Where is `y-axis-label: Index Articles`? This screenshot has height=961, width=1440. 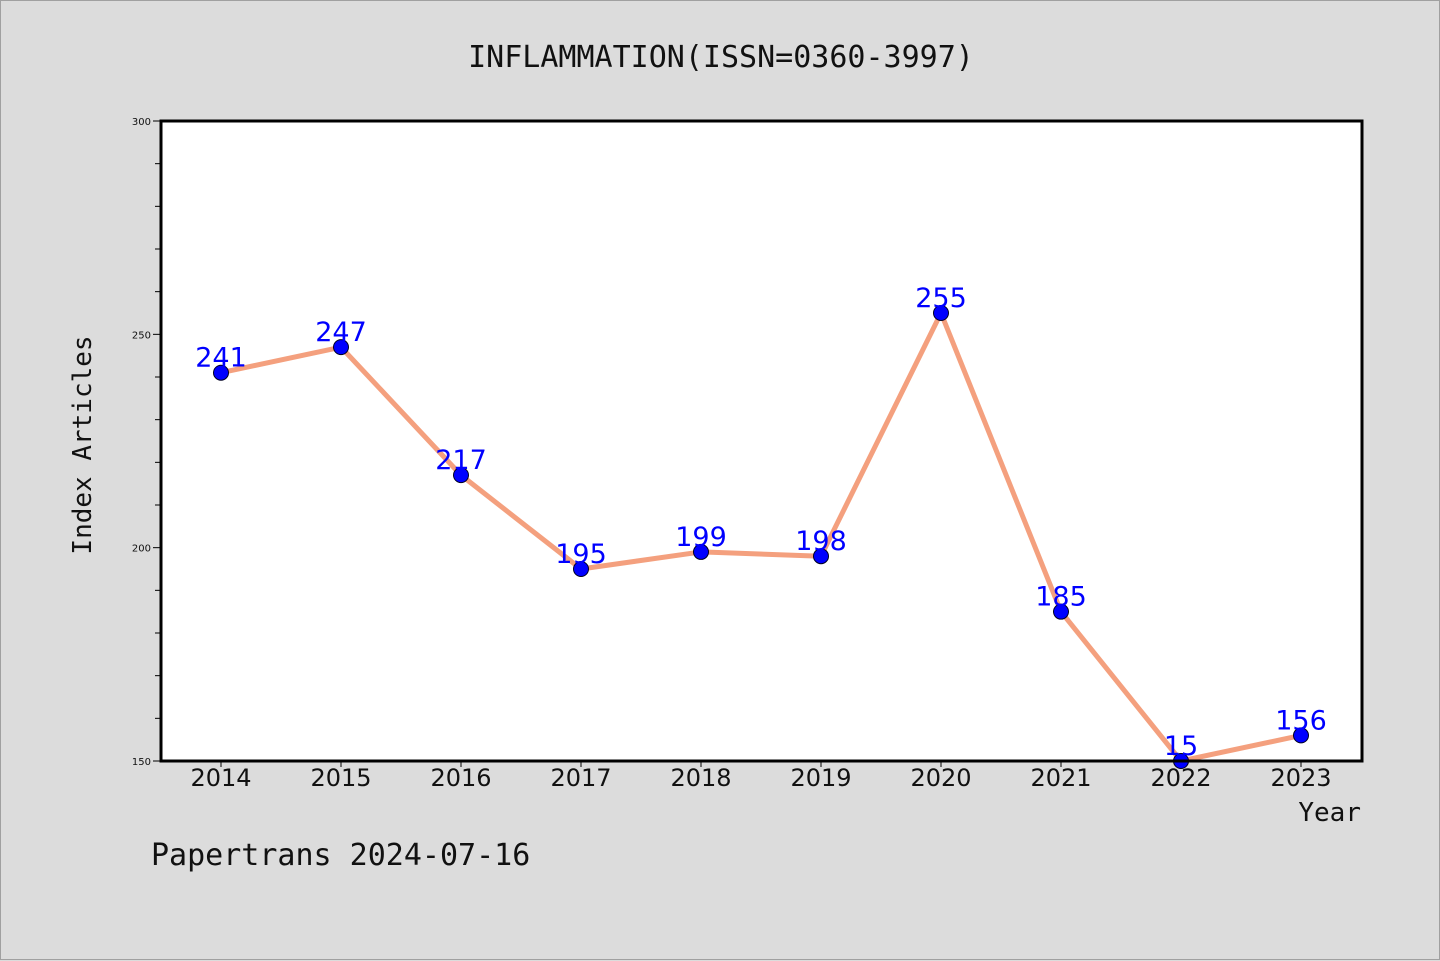 y-axis-label: Index Articles is located at coordinates (83, 444).